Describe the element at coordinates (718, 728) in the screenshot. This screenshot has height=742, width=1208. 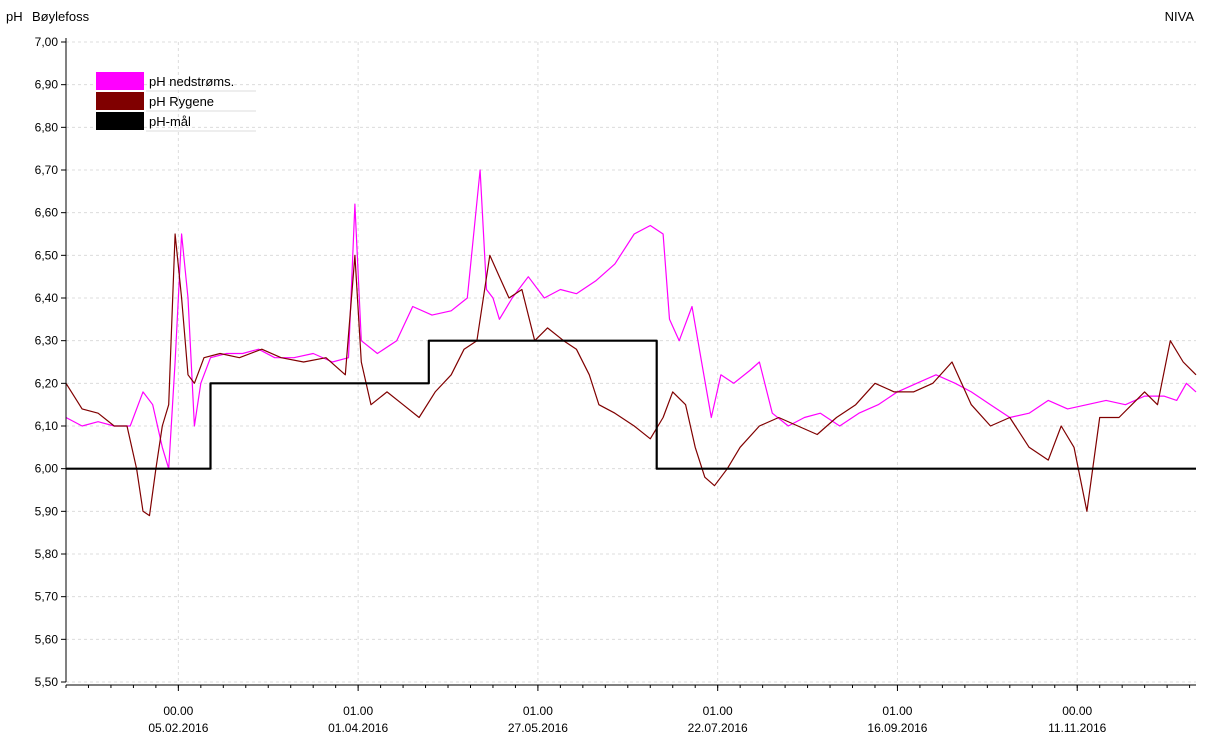
I see `x-tick-date: 22.07.2016` at that location.